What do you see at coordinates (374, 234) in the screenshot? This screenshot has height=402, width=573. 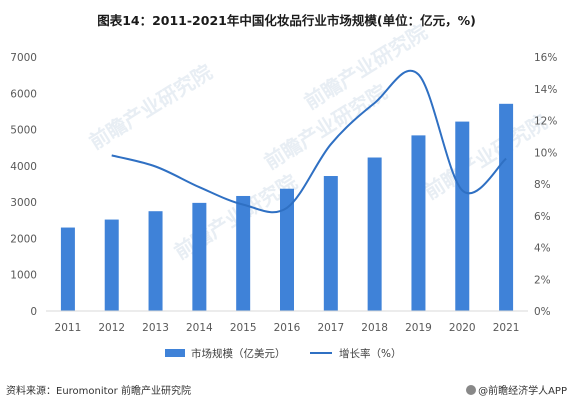 I see `bar-2018` at bounding box center [374, 234].